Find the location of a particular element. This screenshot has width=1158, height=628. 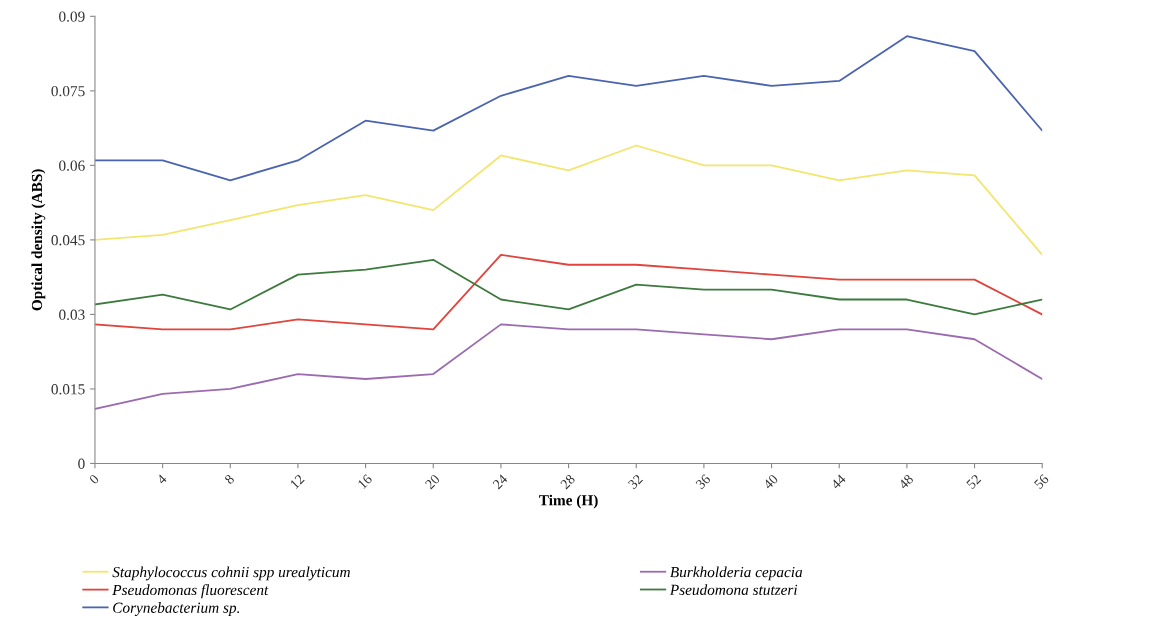

x-tick-label: 48 is located at coordinates (905, 481).